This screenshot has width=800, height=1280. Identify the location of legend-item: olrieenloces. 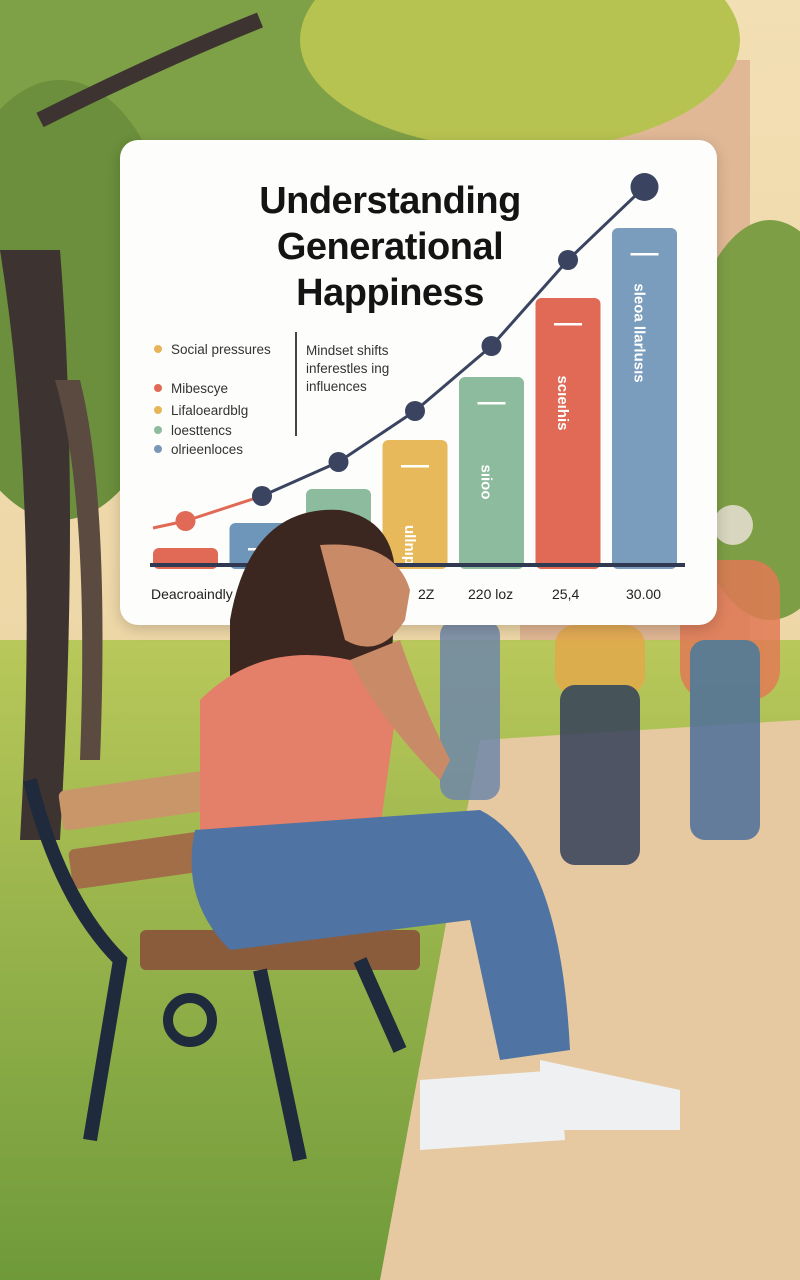
(198, 449).